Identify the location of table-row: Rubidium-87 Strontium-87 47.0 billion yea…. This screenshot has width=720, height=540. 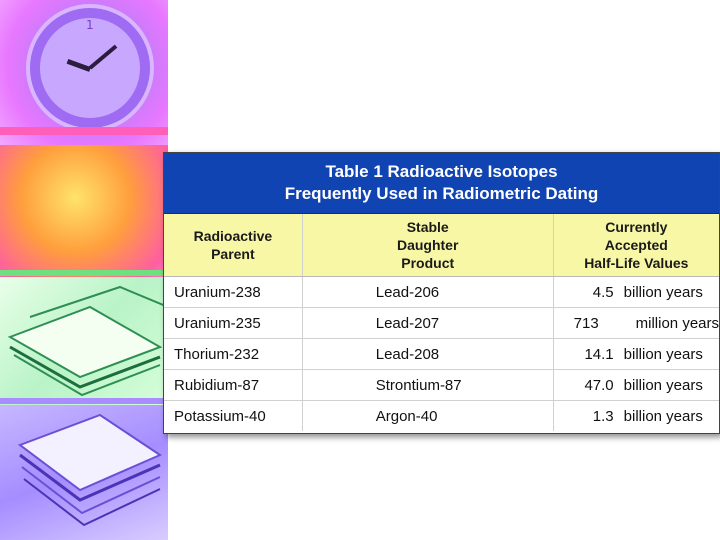
(441, 385).